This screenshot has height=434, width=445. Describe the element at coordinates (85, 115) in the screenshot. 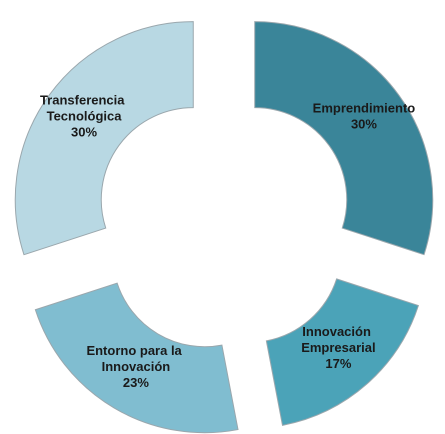

I see `label-line: Tecnológica` at that location.